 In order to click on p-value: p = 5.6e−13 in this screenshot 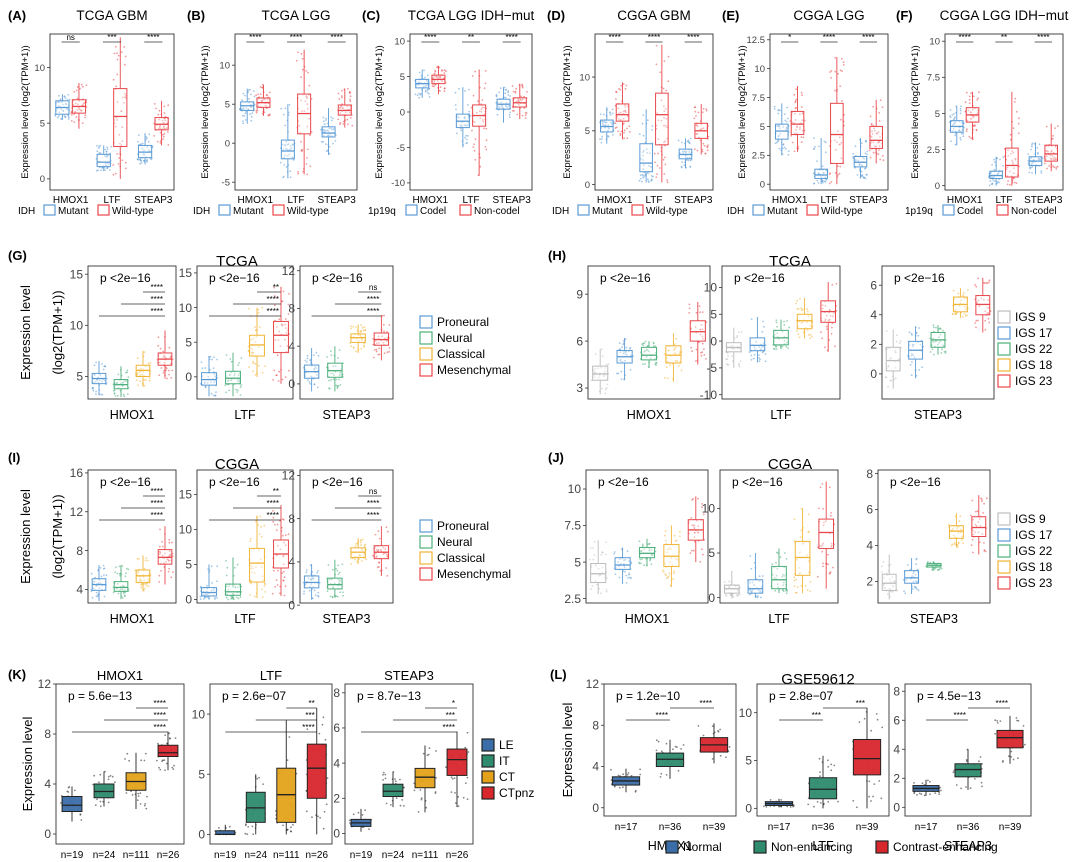, I will do `click(100, 696)`.